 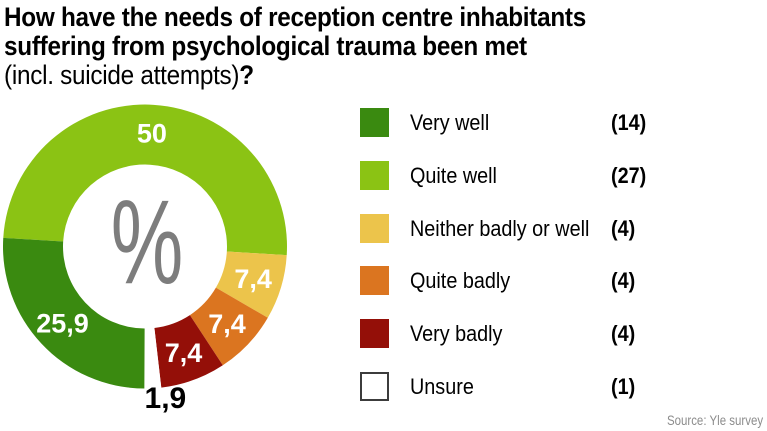 I want to click on donut-segment-quite-well, so click(x=145, y=180).